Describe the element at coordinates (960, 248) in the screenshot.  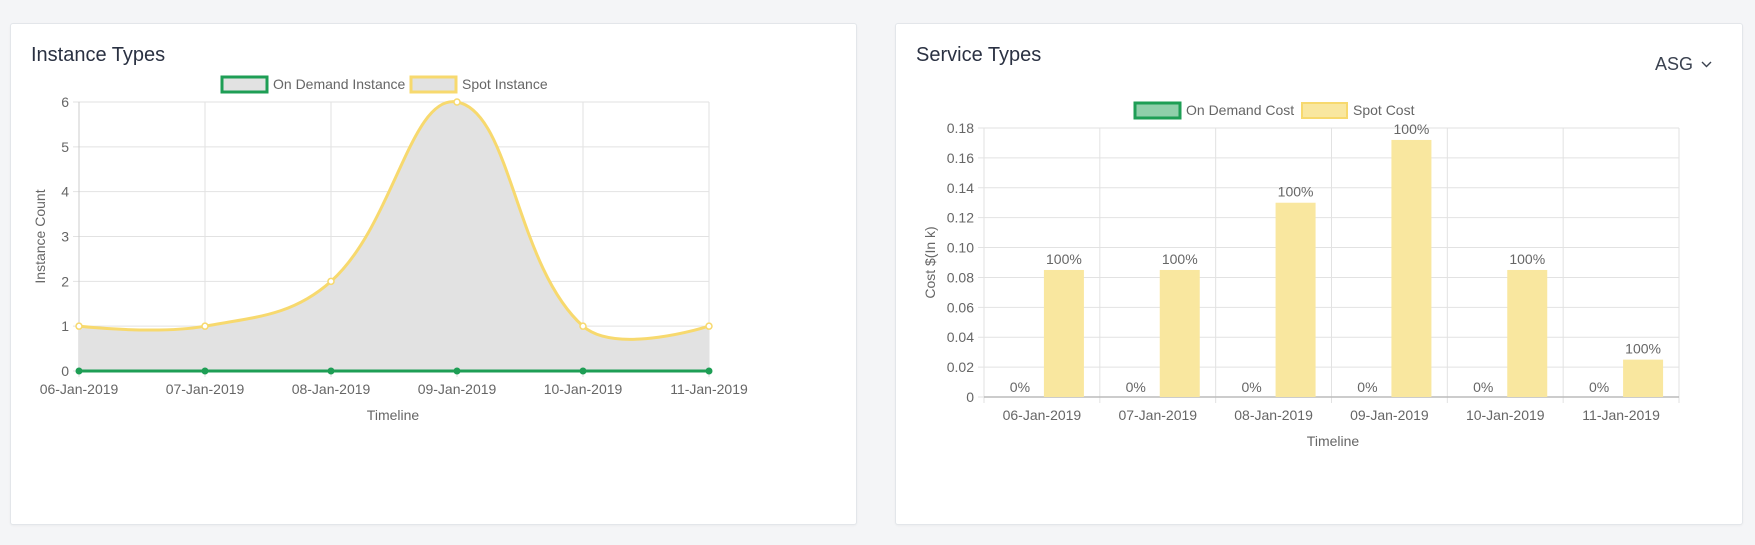
I see `y-tick-label: 0.10` at that location.